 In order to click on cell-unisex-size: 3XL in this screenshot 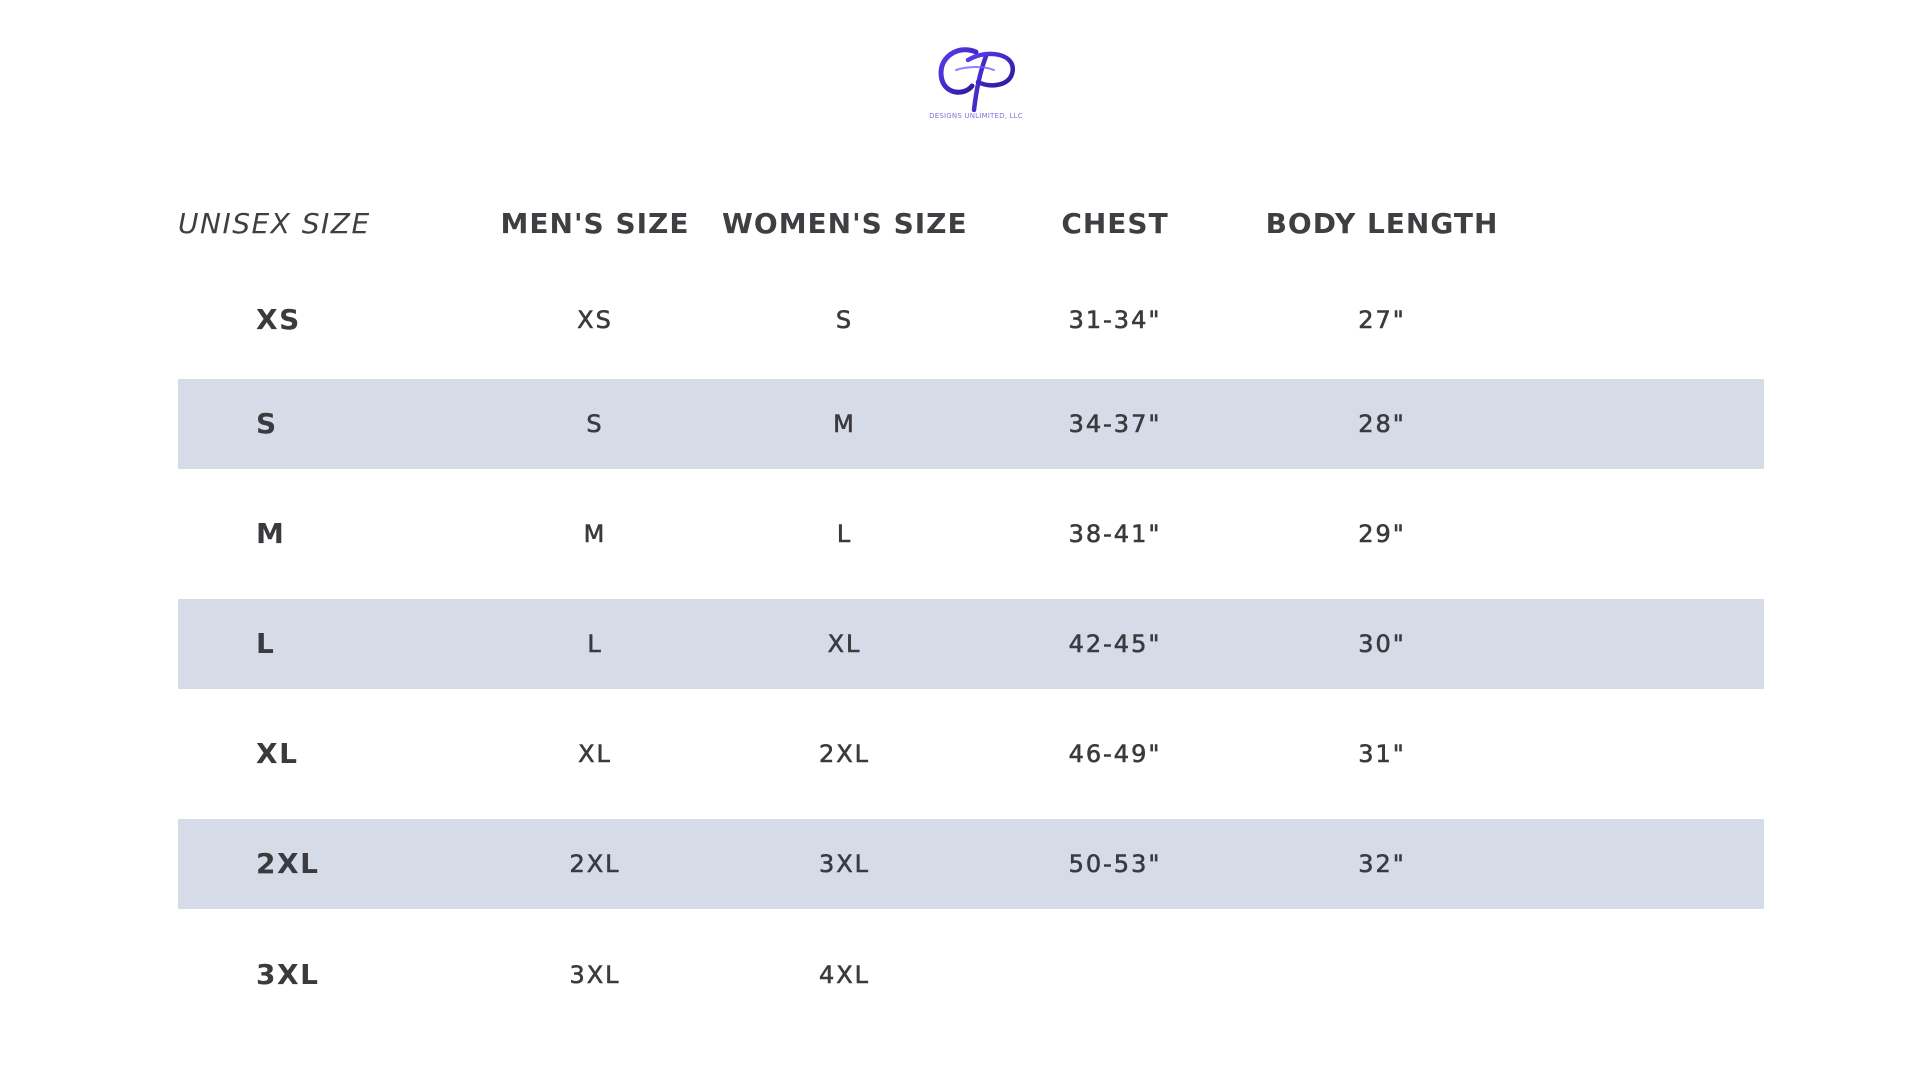, I will do `click(288, 974)`.